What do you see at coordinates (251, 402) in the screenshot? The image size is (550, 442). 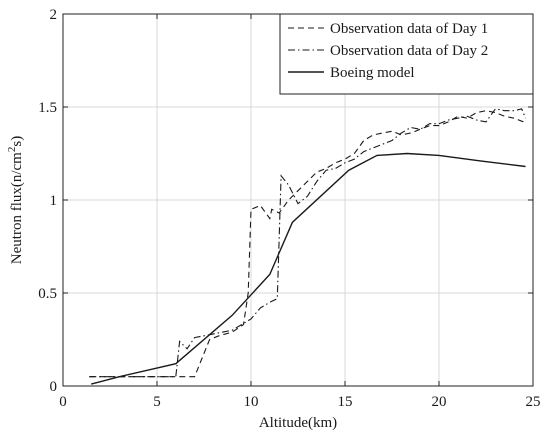 I see `x-tick-label: 10` at bounding box center [251, 402].